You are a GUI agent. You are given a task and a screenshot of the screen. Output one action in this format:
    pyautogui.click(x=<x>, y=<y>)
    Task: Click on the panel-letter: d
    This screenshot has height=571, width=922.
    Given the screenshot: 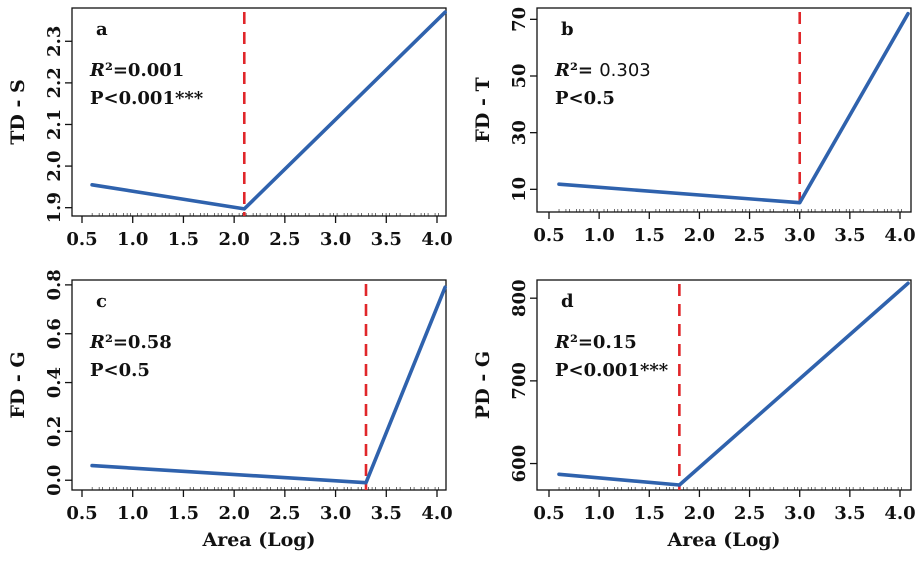 What is the action you would take?
    pyautogui.click(x=567, y=301)
    